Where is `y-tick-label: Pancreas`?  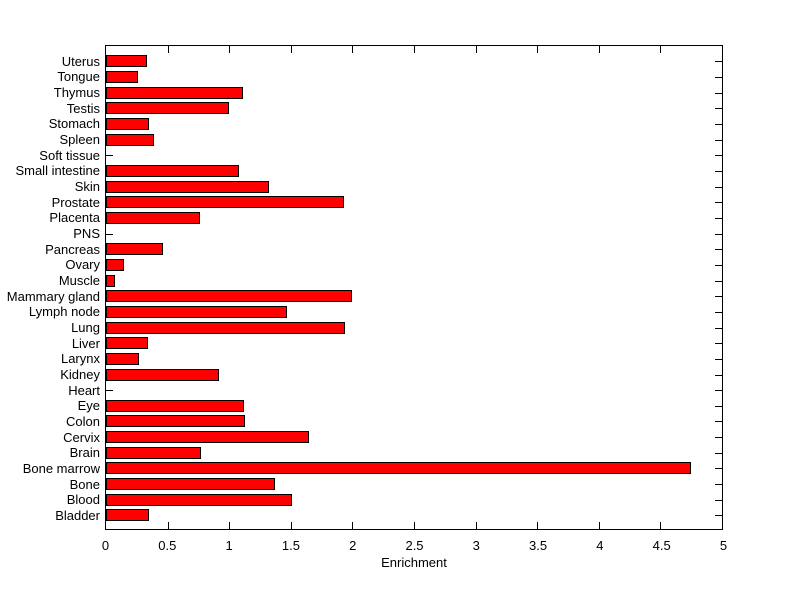 y-tick-label: Pancreas is located at coordinates (72, 249).